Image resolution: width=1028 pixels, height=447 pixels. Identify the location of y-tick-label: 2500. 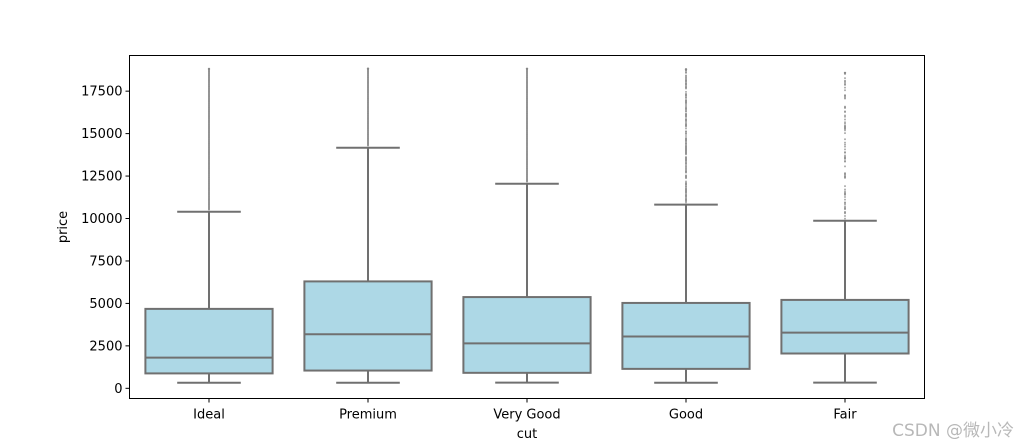
(105, 346).